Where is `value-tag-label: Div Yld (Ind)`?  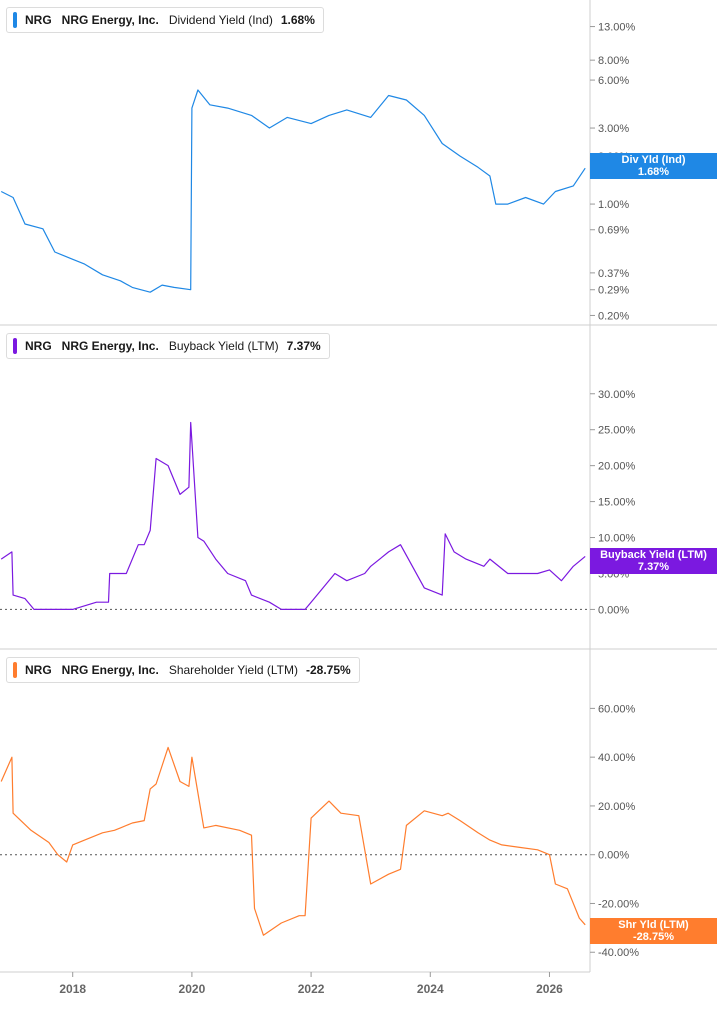
value-tag-label: Div Yld (Ind) is located at coordinates (653, 160).